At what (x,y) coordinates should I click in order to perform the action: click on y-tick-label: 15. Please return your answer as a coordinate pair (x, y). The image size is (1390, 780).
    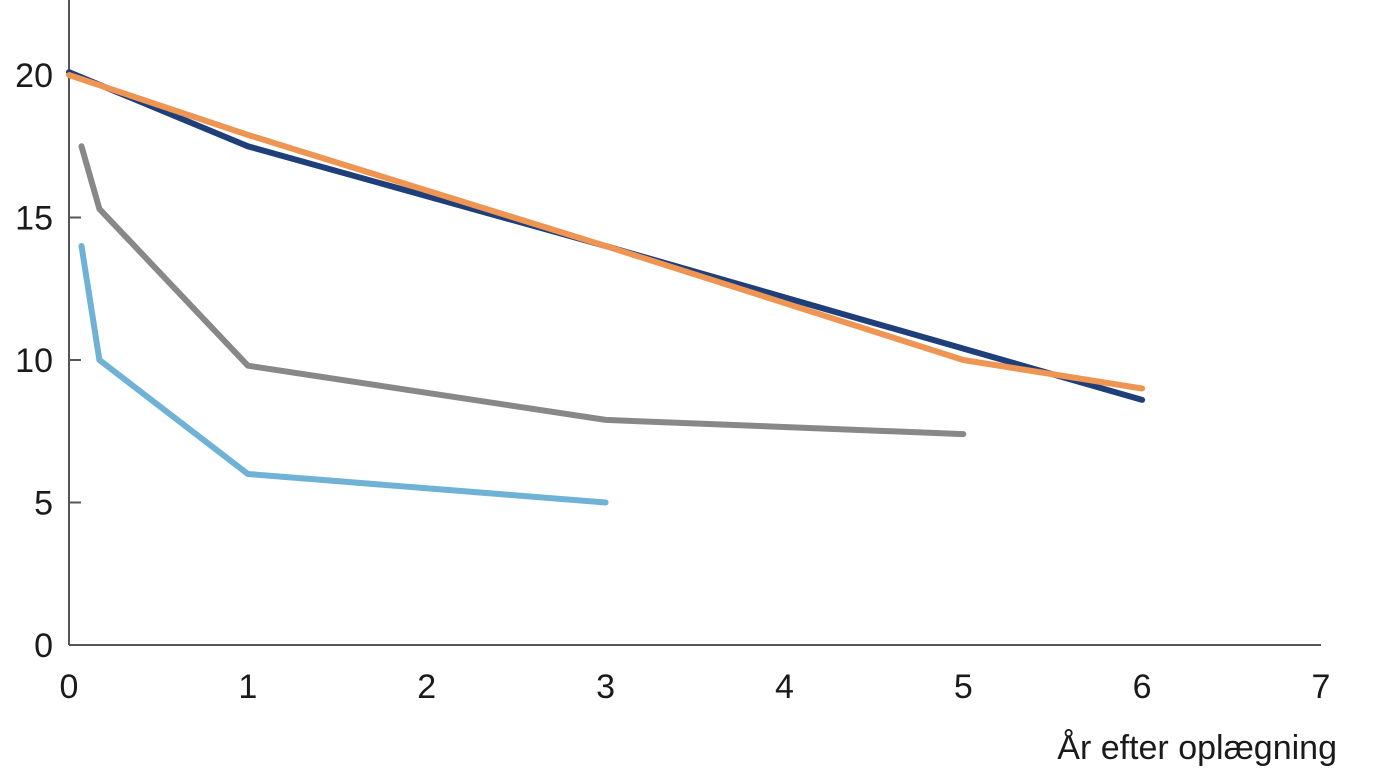
    Looking at the image, I should click on (34, 219).